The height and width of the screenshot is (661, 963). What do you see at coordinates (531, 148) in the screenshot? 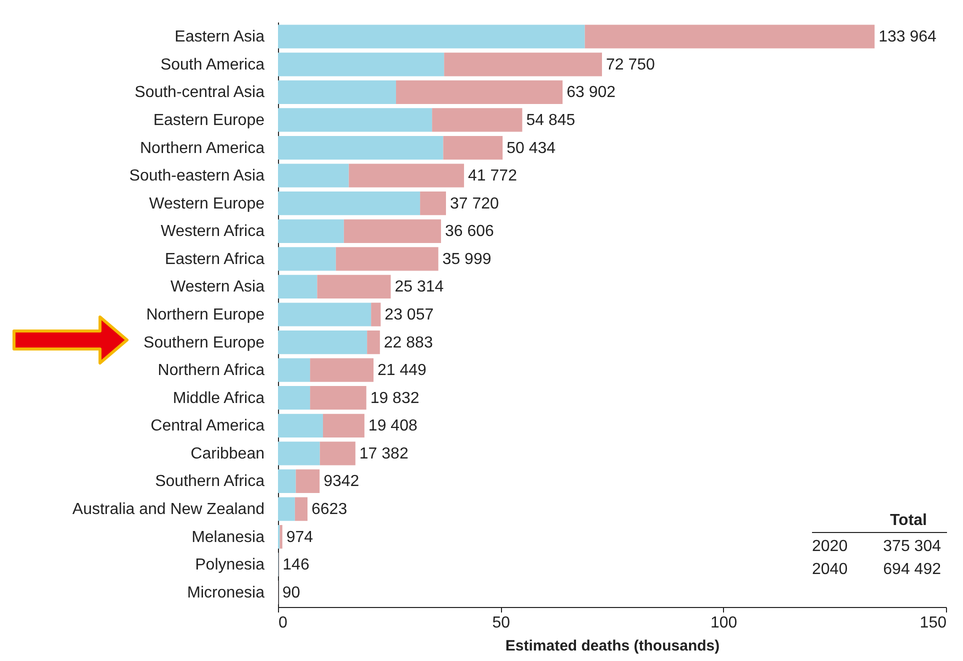
I see `total-label: 50 434` at bounding box center [531, 148].